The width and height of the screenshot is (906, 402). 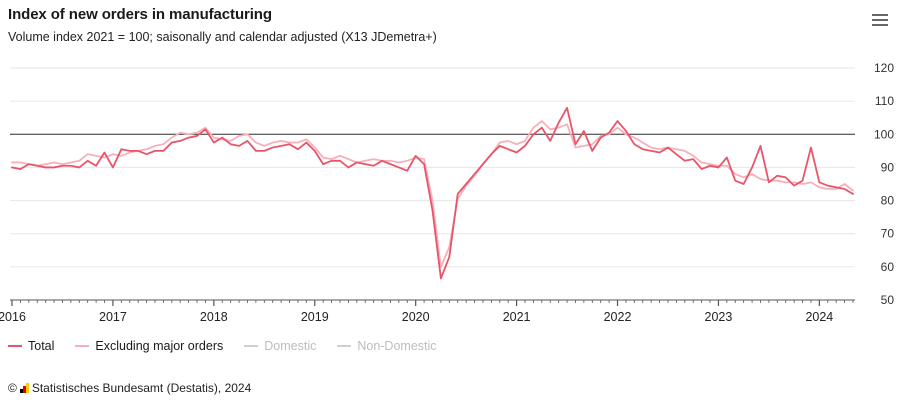 I want to click on x-tick-label-2016: 2016, so click(x=13, y=317).